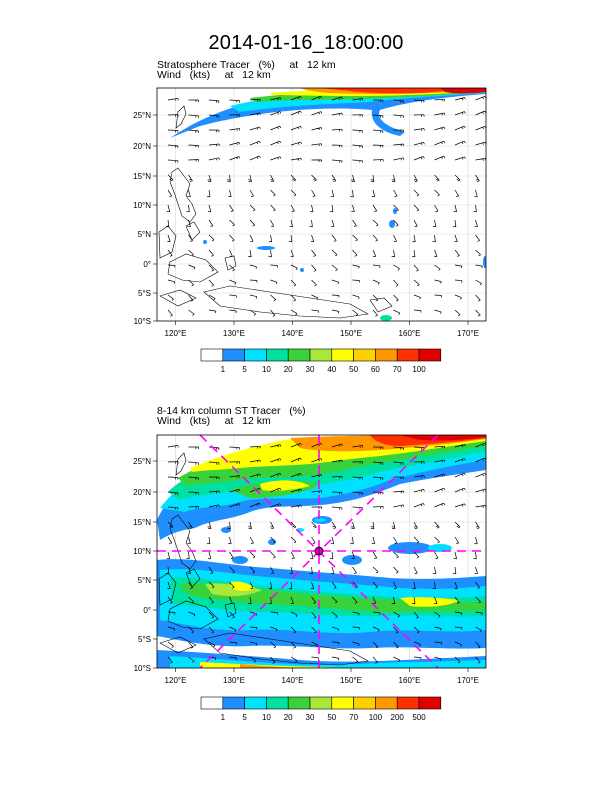 The height and width of the screenshot is (792, 612). I want to click on colorbar-label: 20, so click(288, 717).